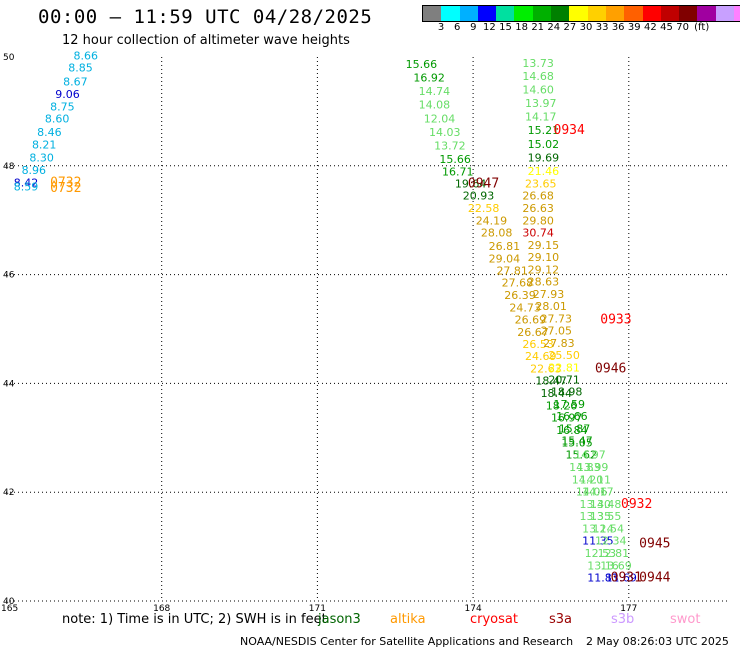  I want to click on wave-height-value: 29.15, so click(544, 245).